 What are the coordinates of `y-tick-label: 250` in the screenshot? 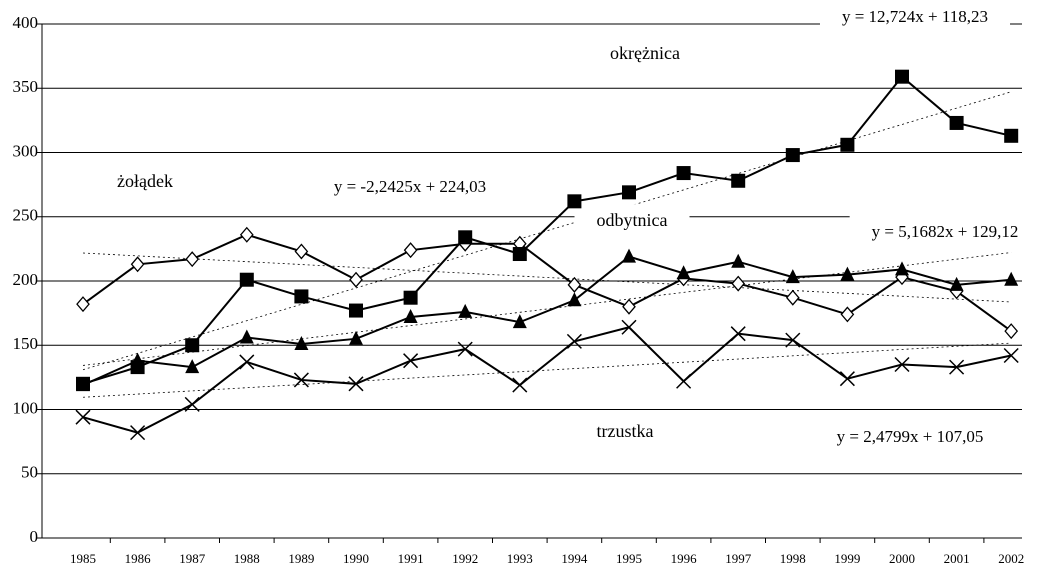 It's located at (26, 215).